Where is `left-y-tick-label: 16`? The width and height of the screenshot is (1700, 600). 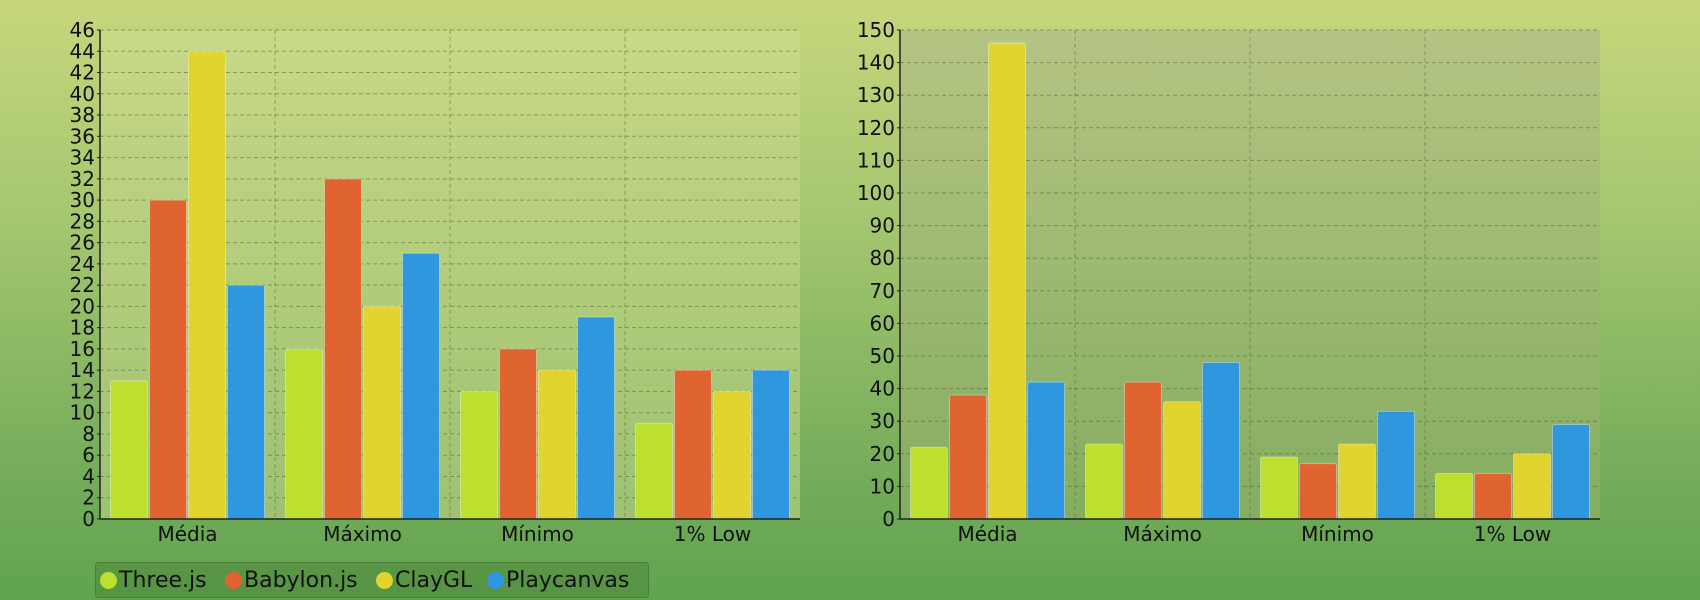 left-y-tick-label: 16 is located at coordinates (82, 349).